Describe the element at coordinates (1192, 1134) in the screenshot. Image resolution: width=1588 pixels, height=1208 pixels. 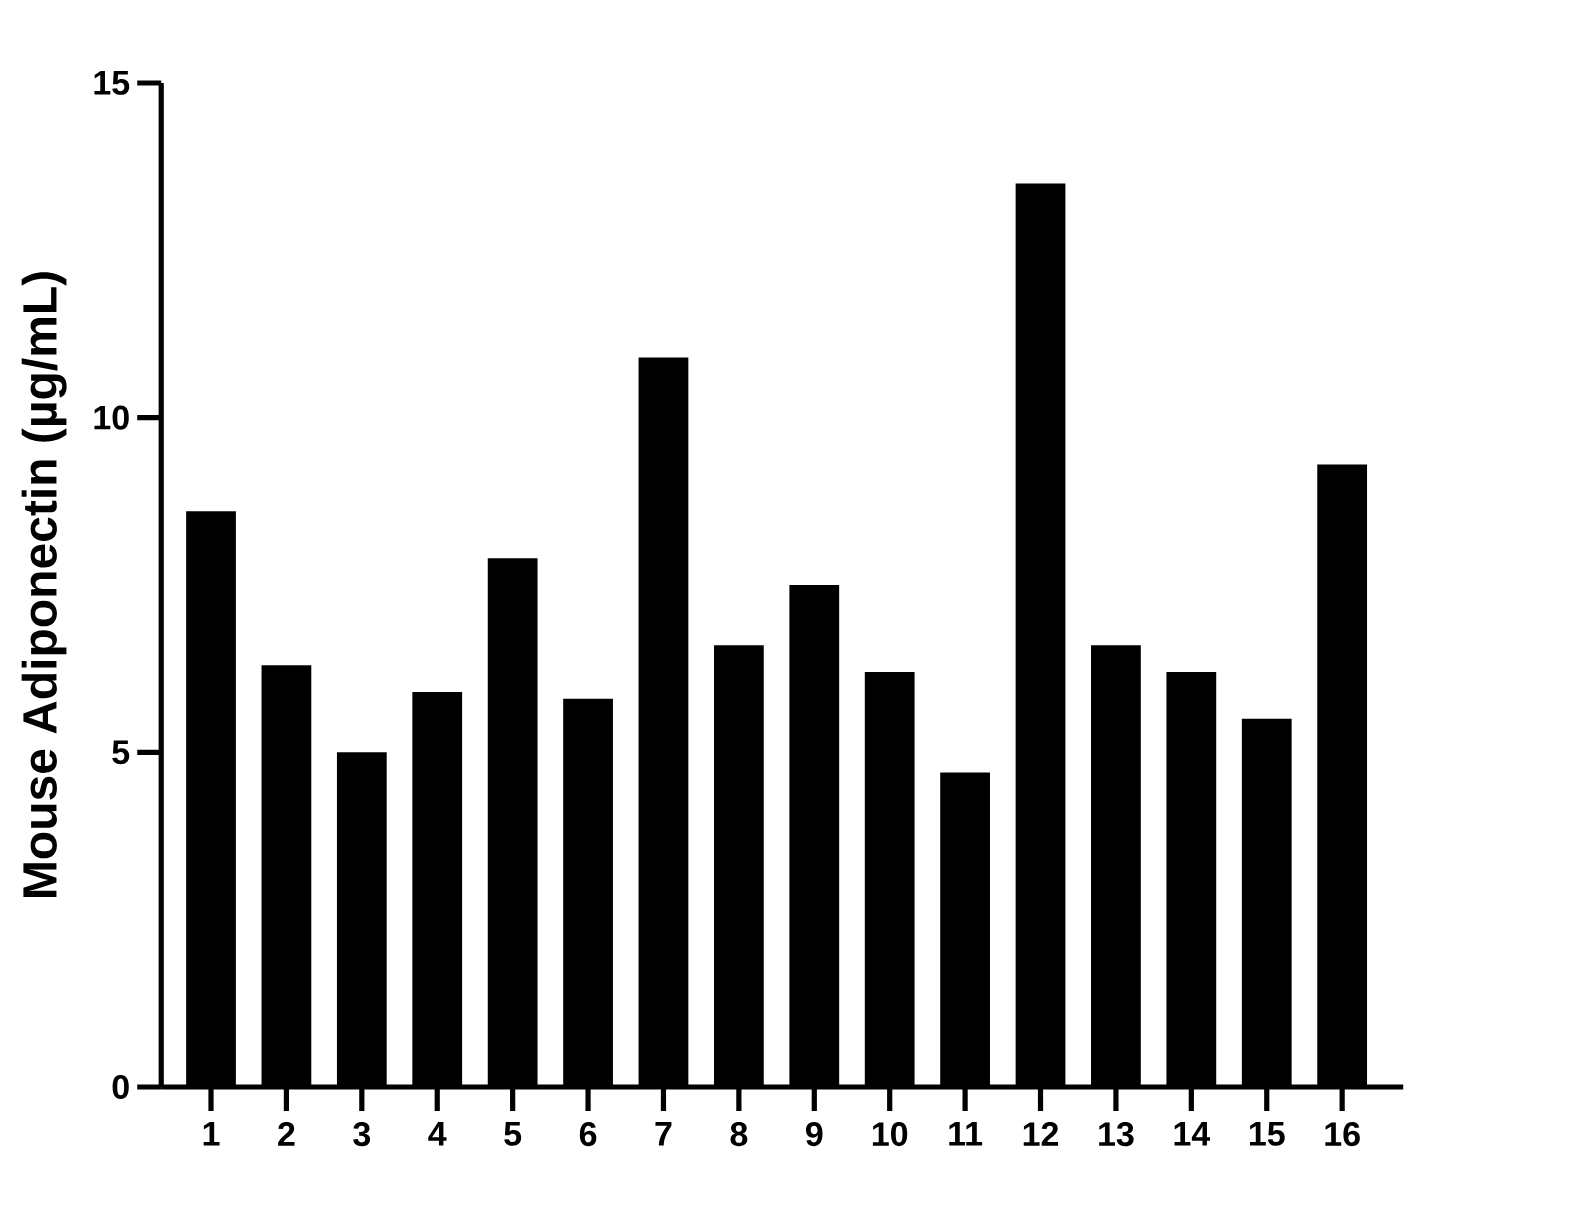
I see `x-tick-label: 14` at that location.